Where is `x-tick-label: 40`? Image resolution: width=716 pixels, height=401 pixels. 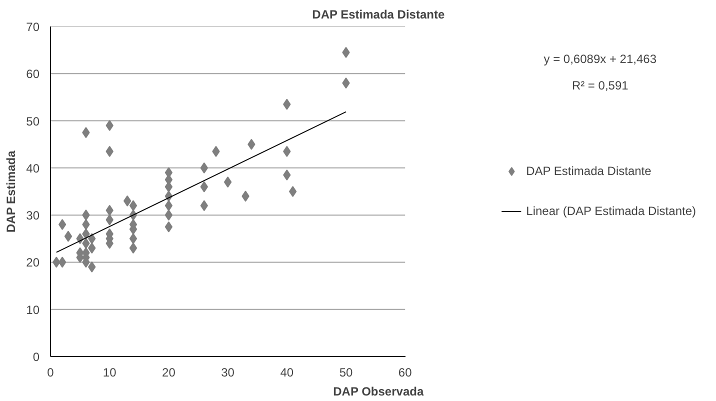 x-tick-label: 40 is located at coordinates (287, 373).